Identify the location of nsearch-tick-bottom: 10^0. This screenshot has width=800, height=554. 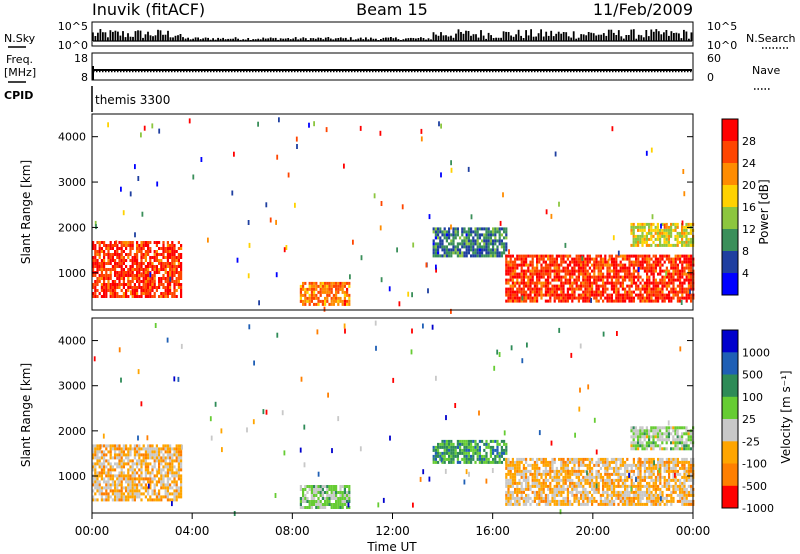
(722, 45).